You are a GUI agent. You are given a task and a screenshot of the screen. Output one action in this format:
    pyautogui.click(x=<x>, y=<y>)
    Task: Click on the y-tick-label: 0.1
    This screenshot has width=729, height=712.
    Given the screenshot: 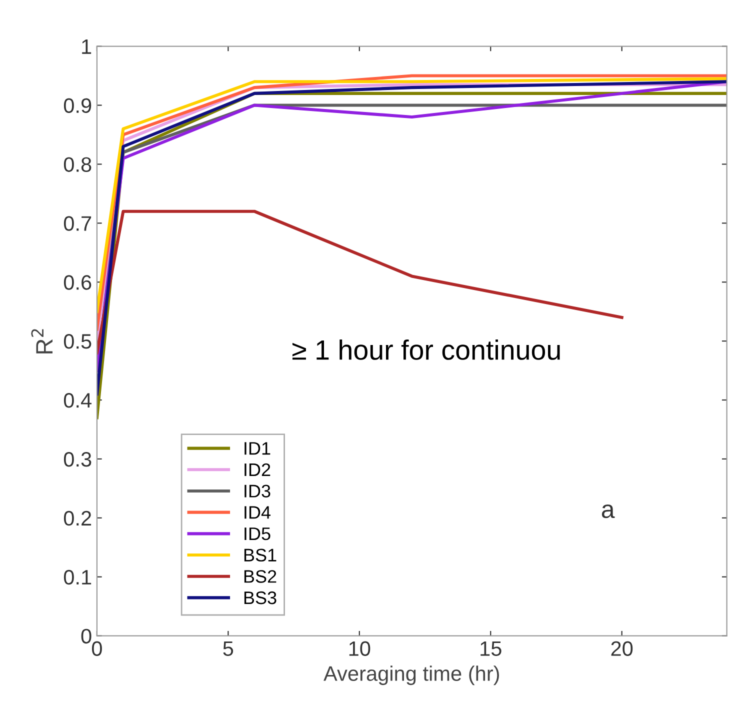 What is the action you would take?
    pyautogui.click(x=78, y=577)
    